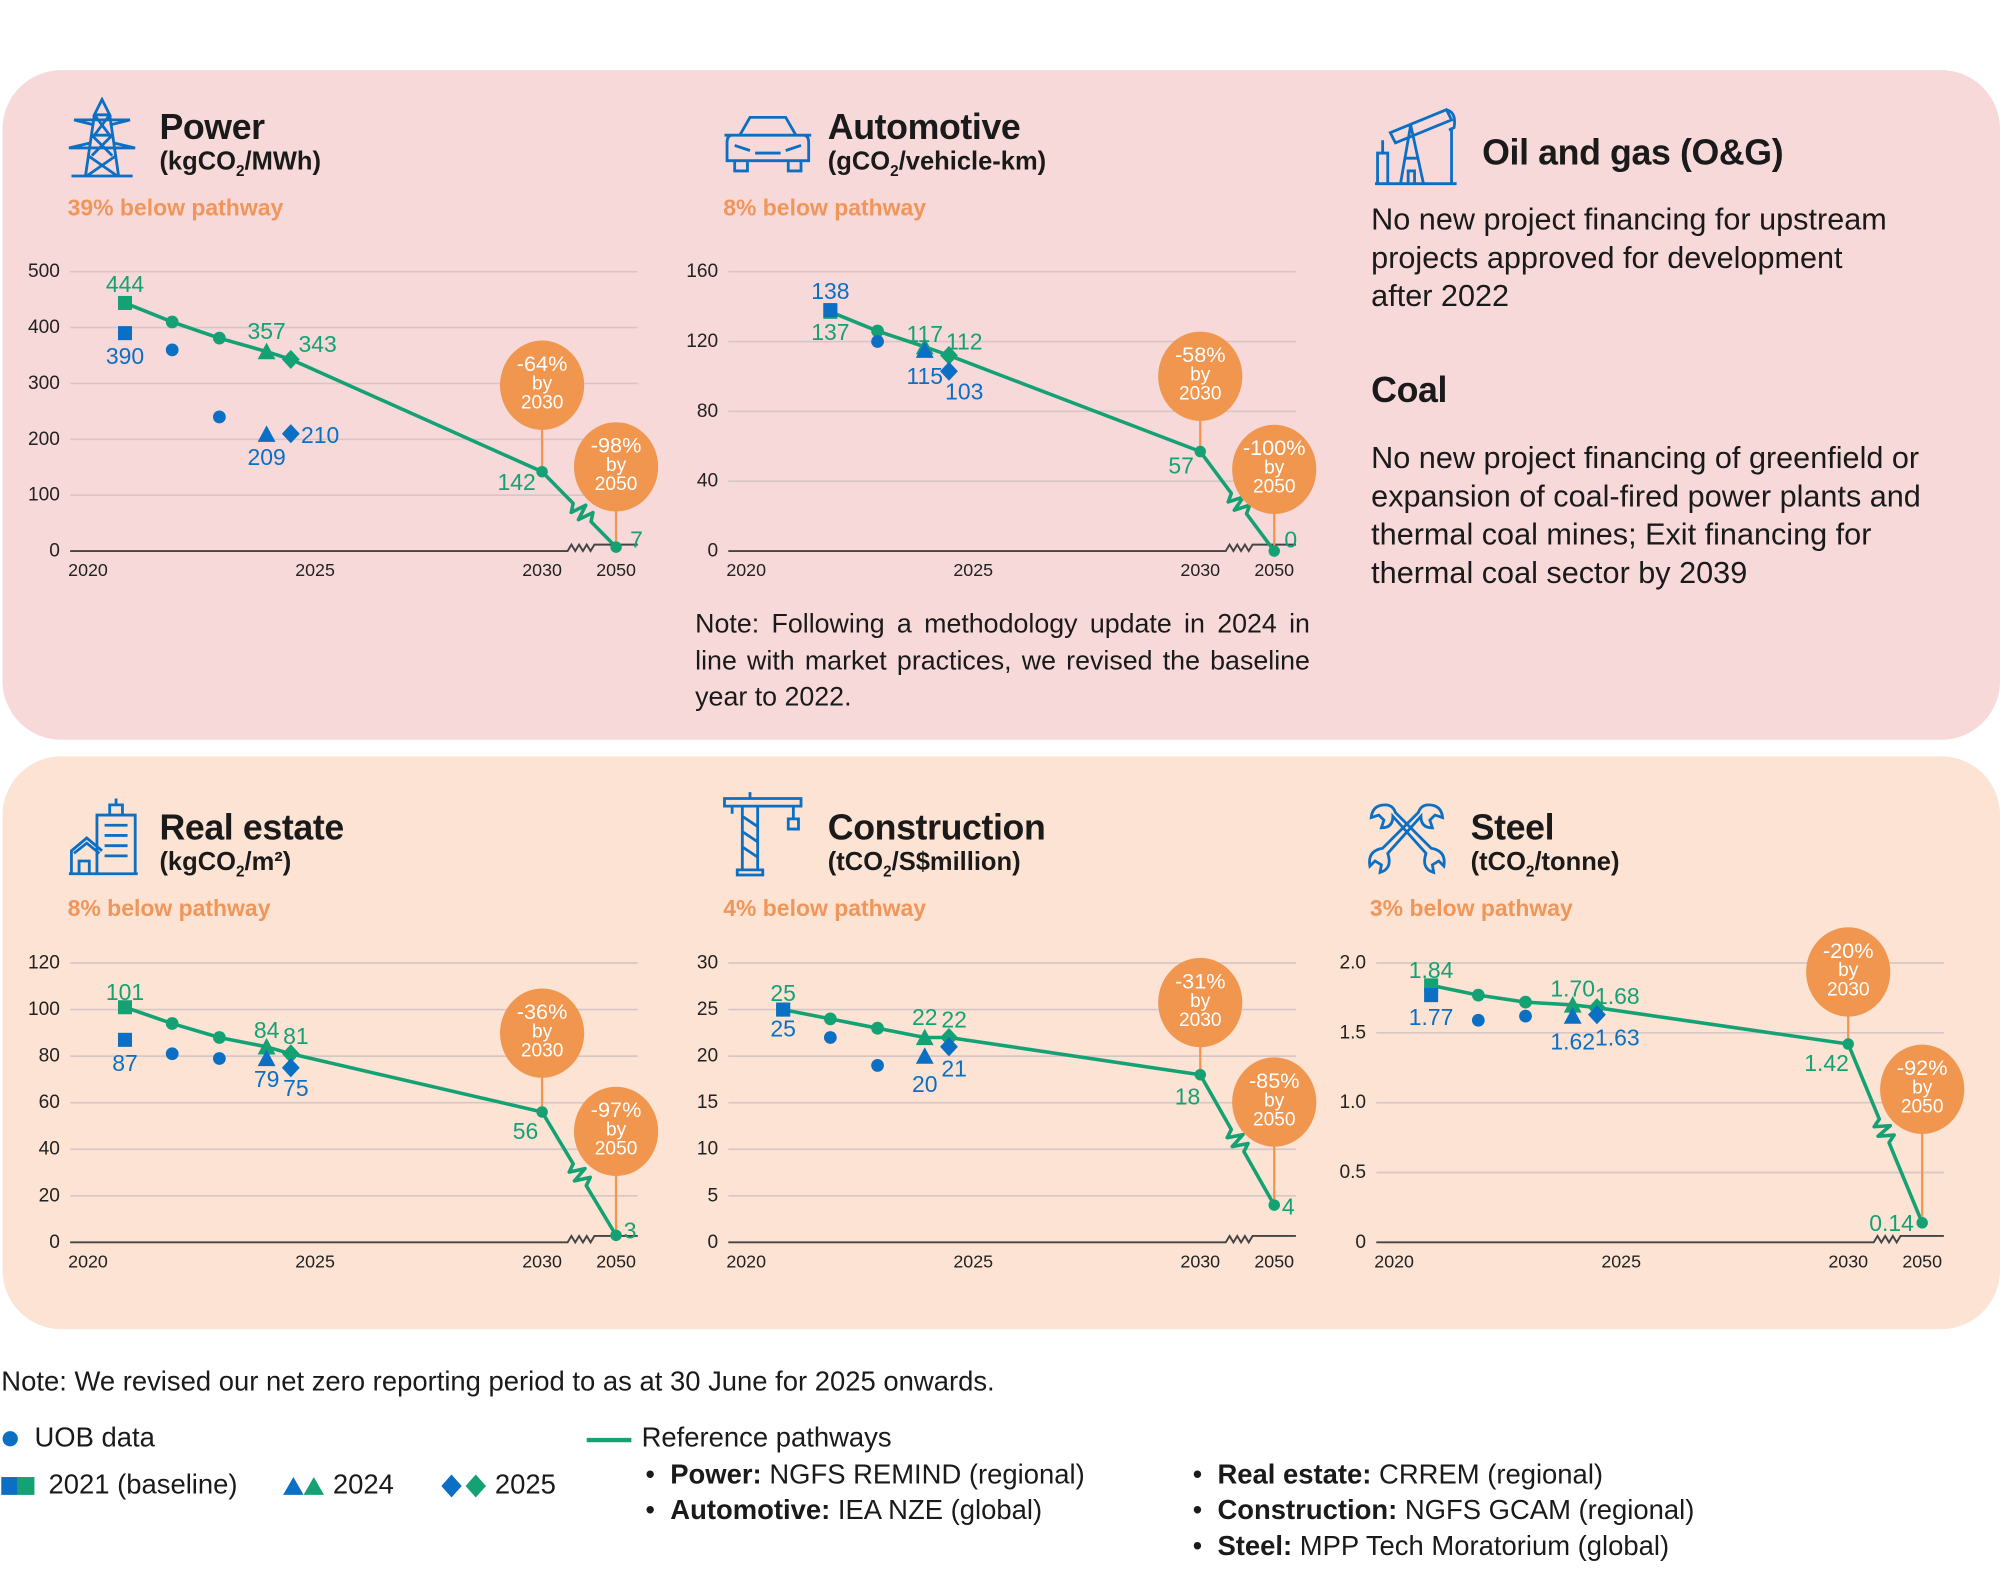 This screenshot has width=2000, height=1571. I want to click on diamond-blue-icon, so click(451, 1486).